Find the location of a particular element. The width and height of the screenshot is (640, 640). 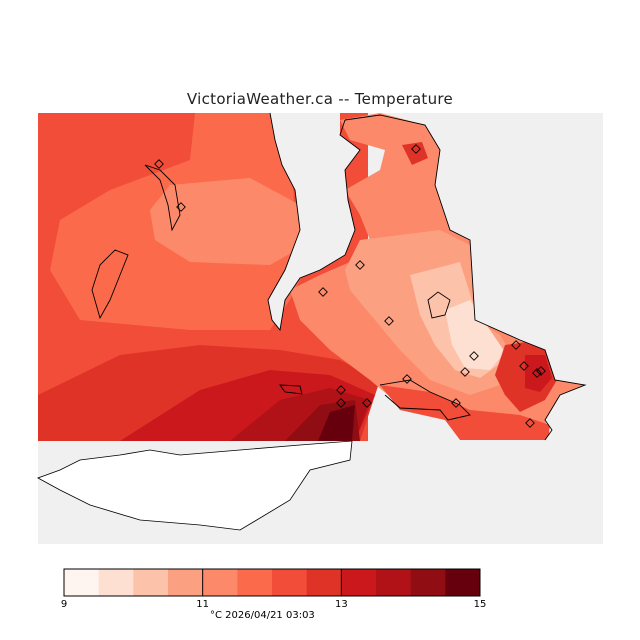

legend-tick-label: 15 is located at coordinates (480, 604).